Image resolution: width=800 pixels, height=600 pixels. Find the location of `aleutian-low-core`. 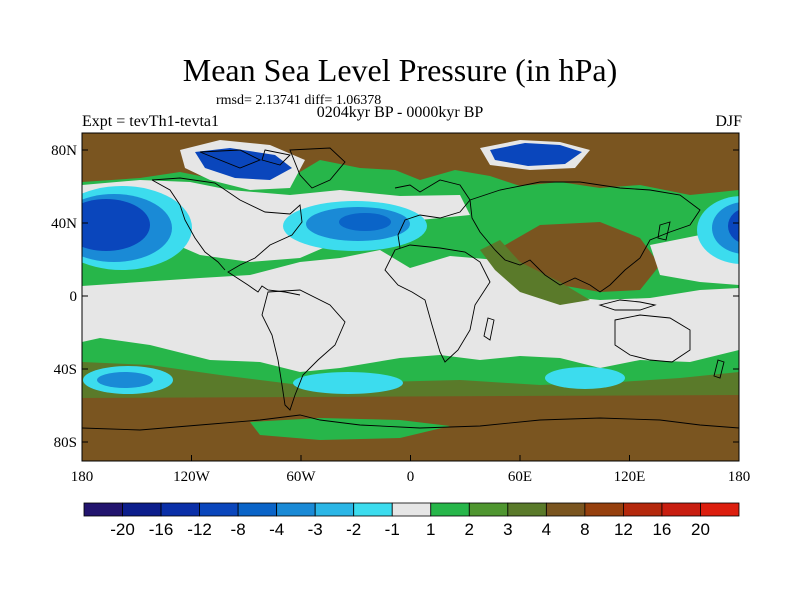

aleutian-low-core is located at coordinates (116, 225).